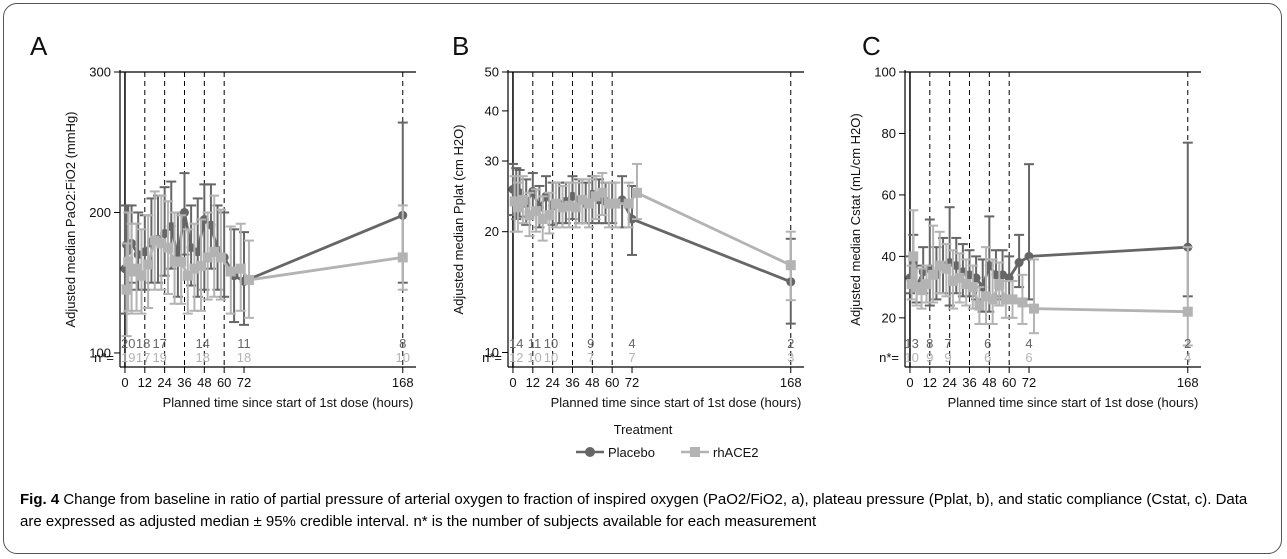  What do you see at coordinates (643, 429) in the screenshot?
I see `legend-title: Treatment` at bounding box center [643, 429].